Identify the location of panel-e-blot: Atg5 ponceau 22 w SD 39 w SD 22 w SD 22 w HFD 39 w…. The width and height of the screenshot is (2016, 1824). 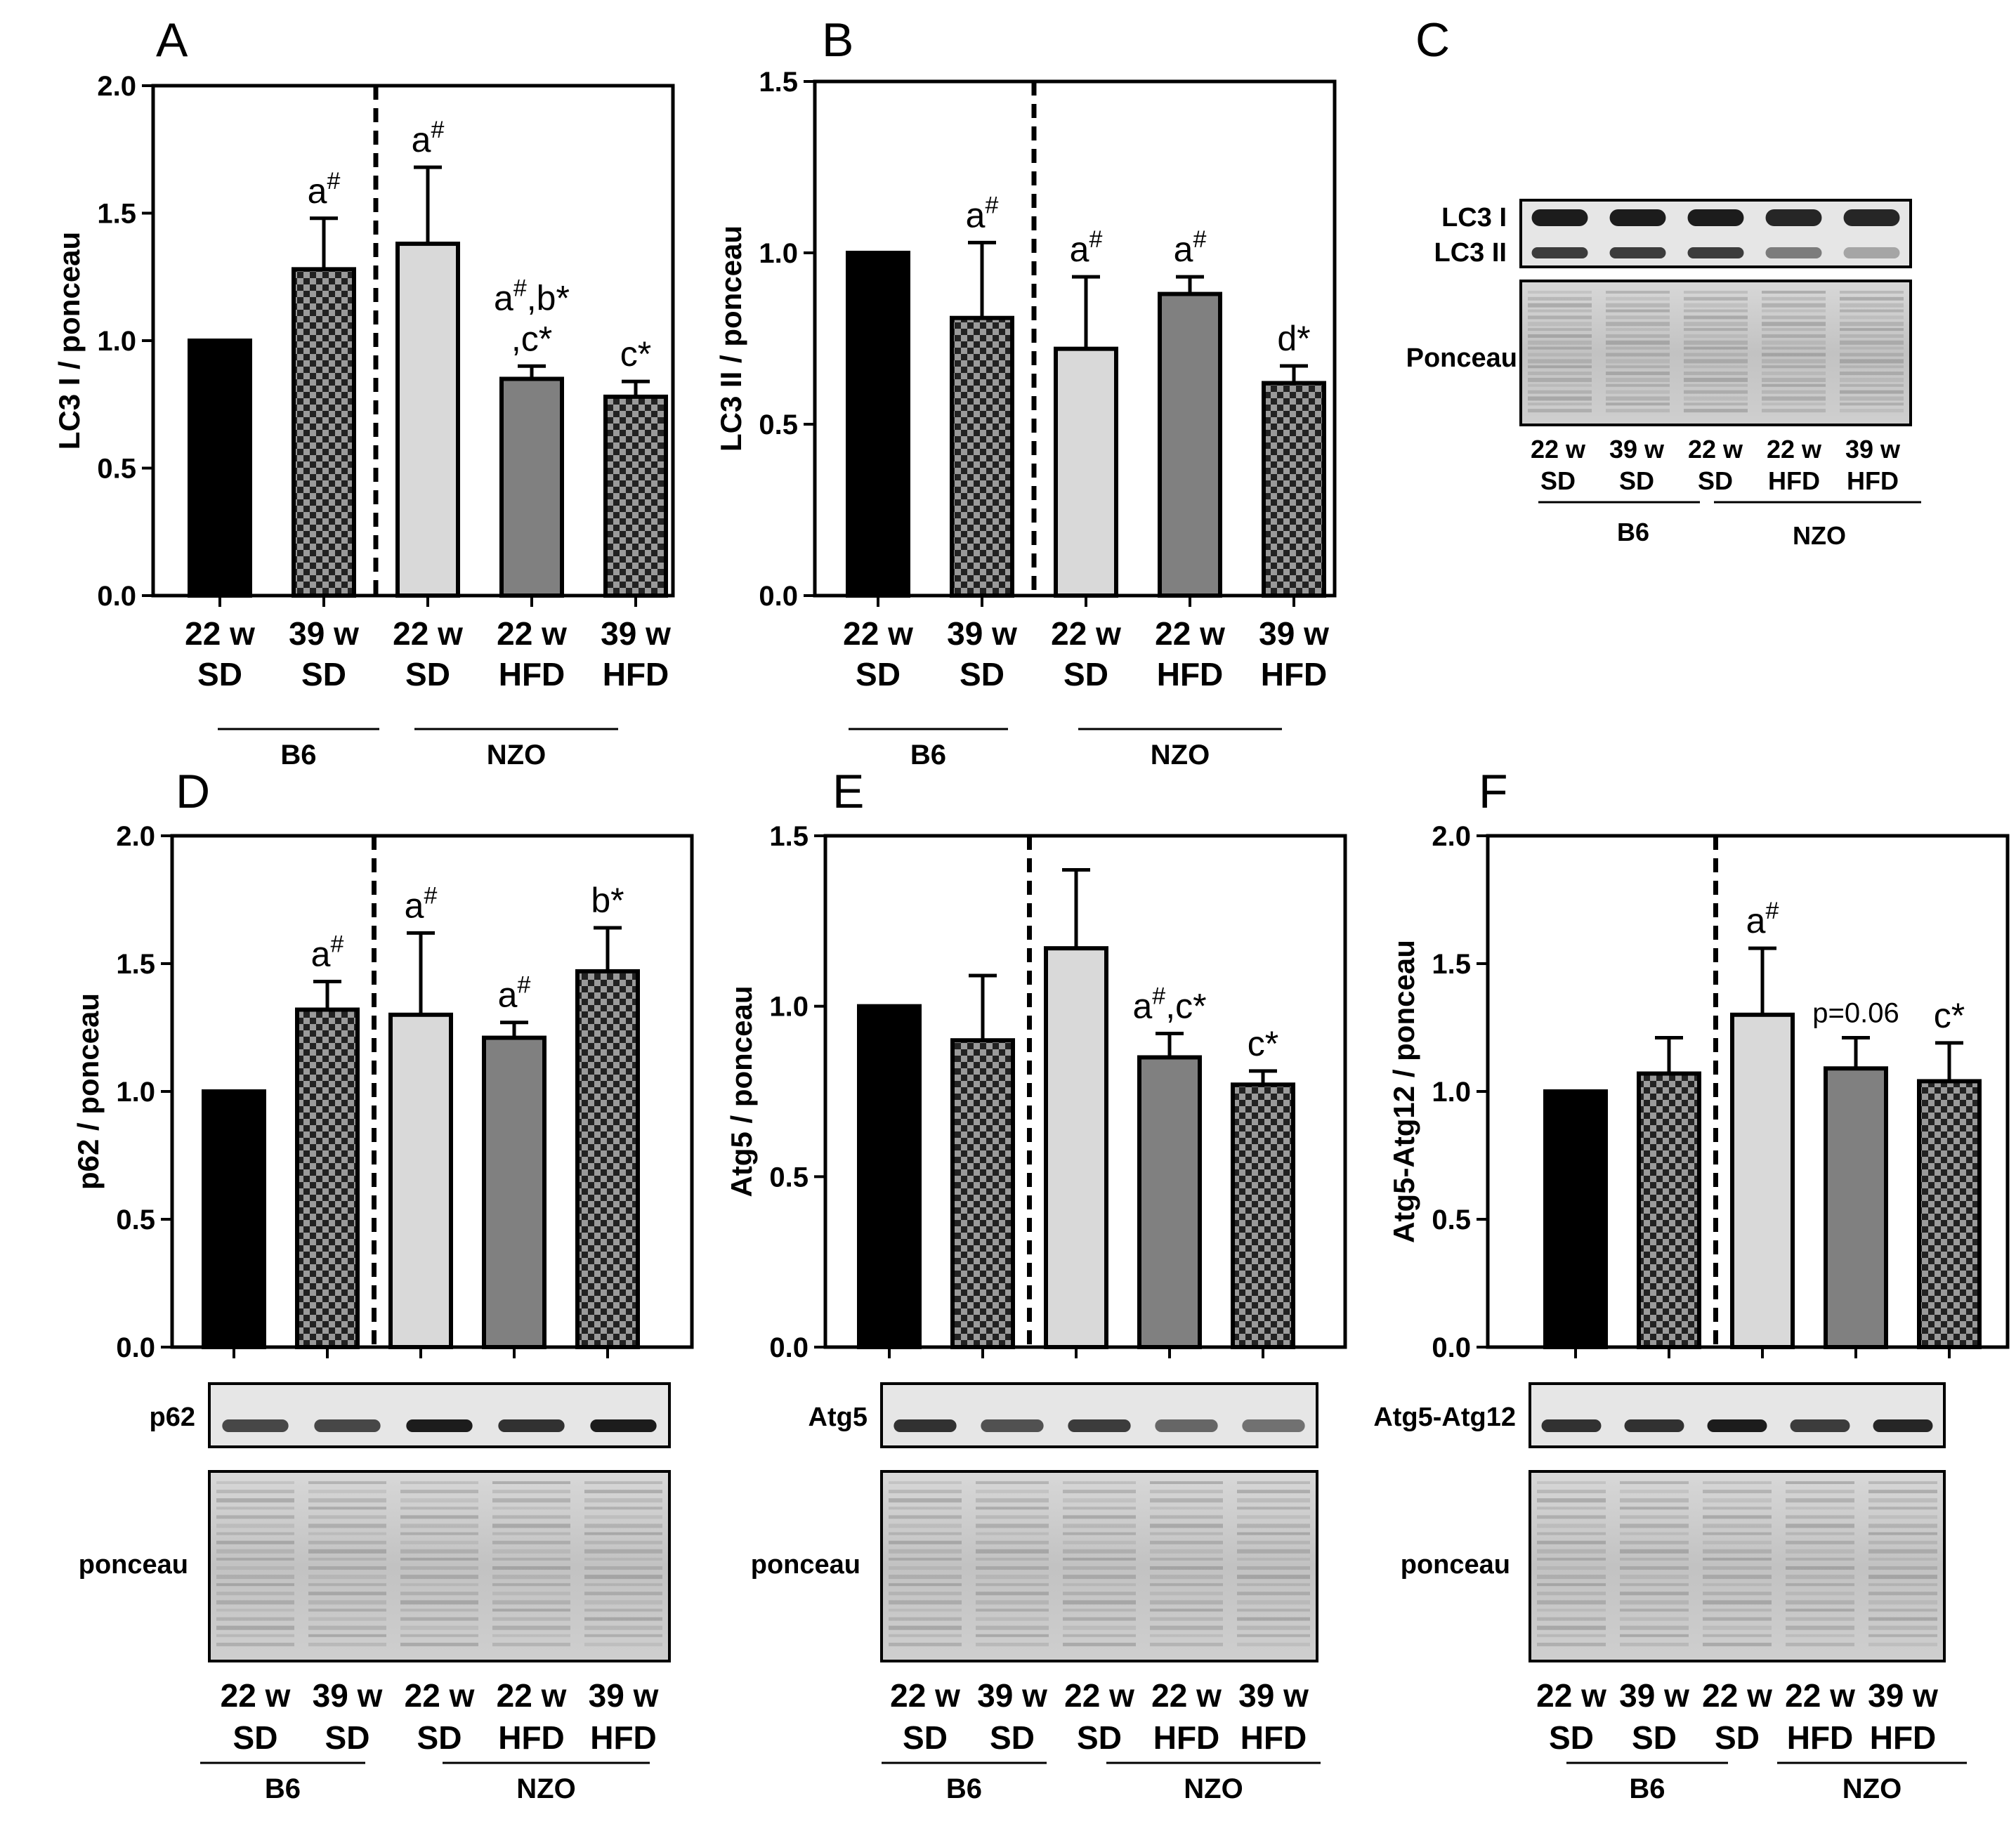
(1036, 1593).